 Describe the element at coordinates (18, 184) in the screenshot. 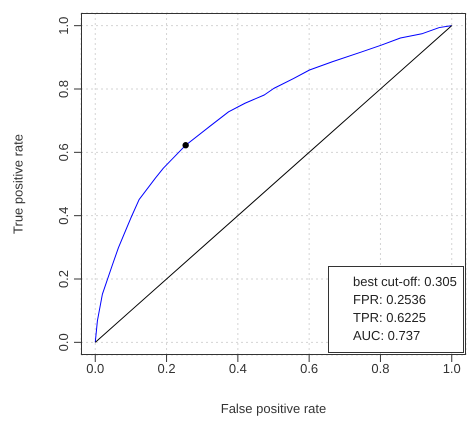

I see `y-axis-title: True positive rate` at that location.